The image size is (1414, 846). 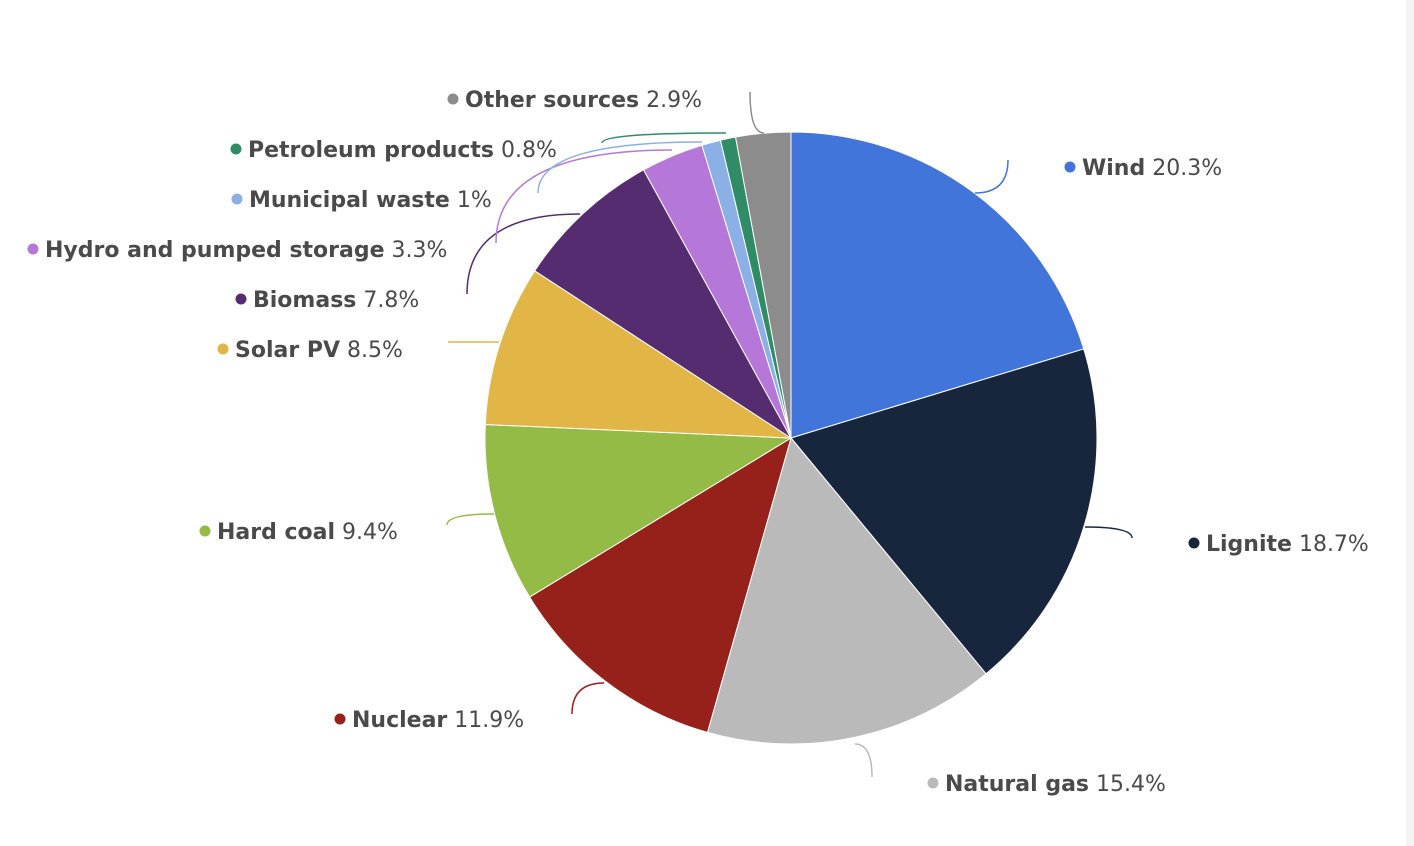 I want to click on data-label-name: Petroleum products, so click(x=371, y=150).